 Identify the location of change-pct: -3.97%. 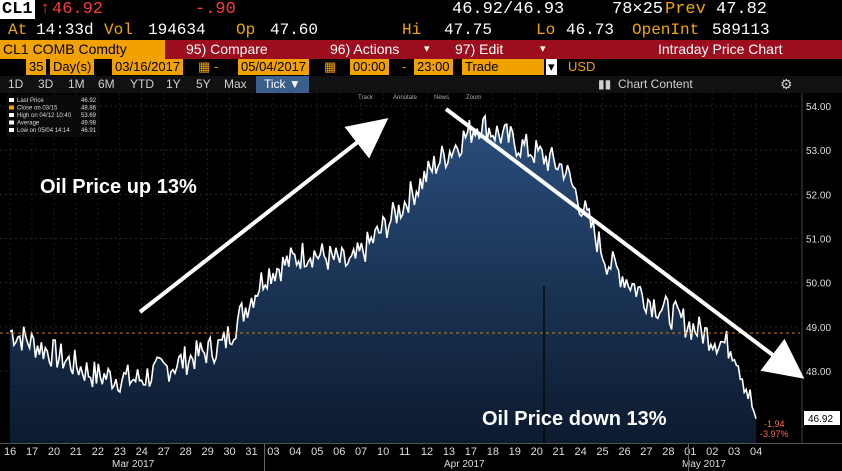
(774, 434).